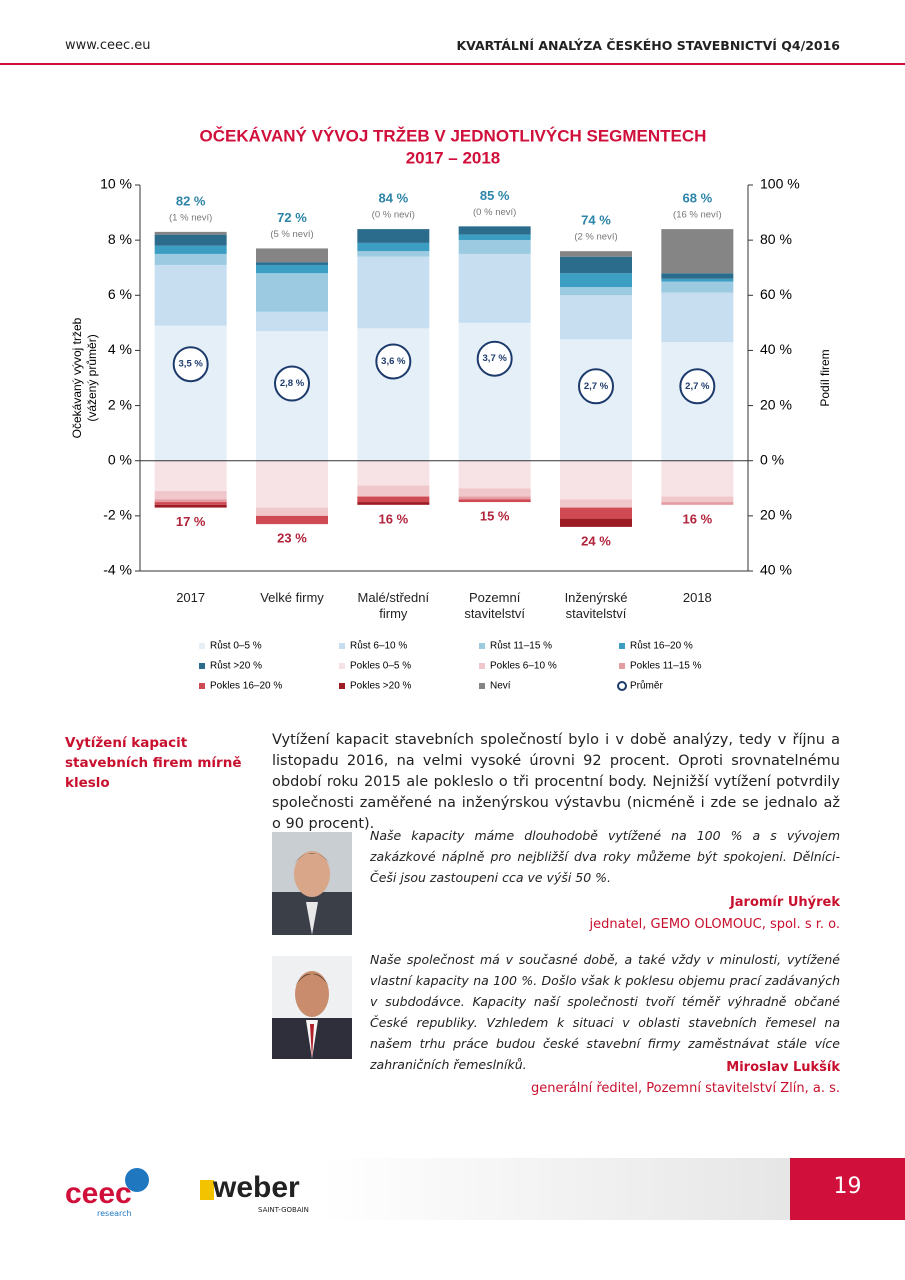 This screenshot has width=905, height=1280. Describe the element at coordinates (292, 383) in the screenshot. I see `average-label: 2,8 %` at that location.